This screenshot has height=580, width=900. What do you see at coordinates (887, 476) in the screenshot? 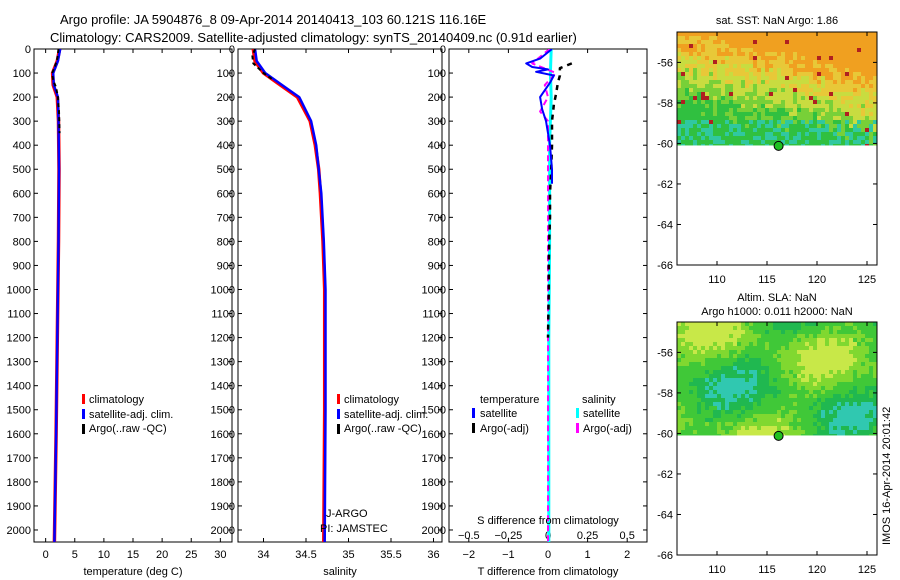
I see `imos-timestamp: IMOS 16-Apr-2014 20:01:42` at bounding box center [887, 476].